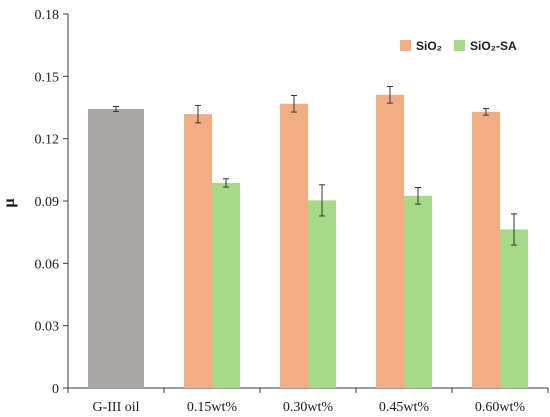 Image resolution: width=550 pixels, height=417 pixels. What do you see at coordinates (500, 407) in the screenshot?
I see `x-tick-label: 0.60wt%` at bounding box center [500, 407].